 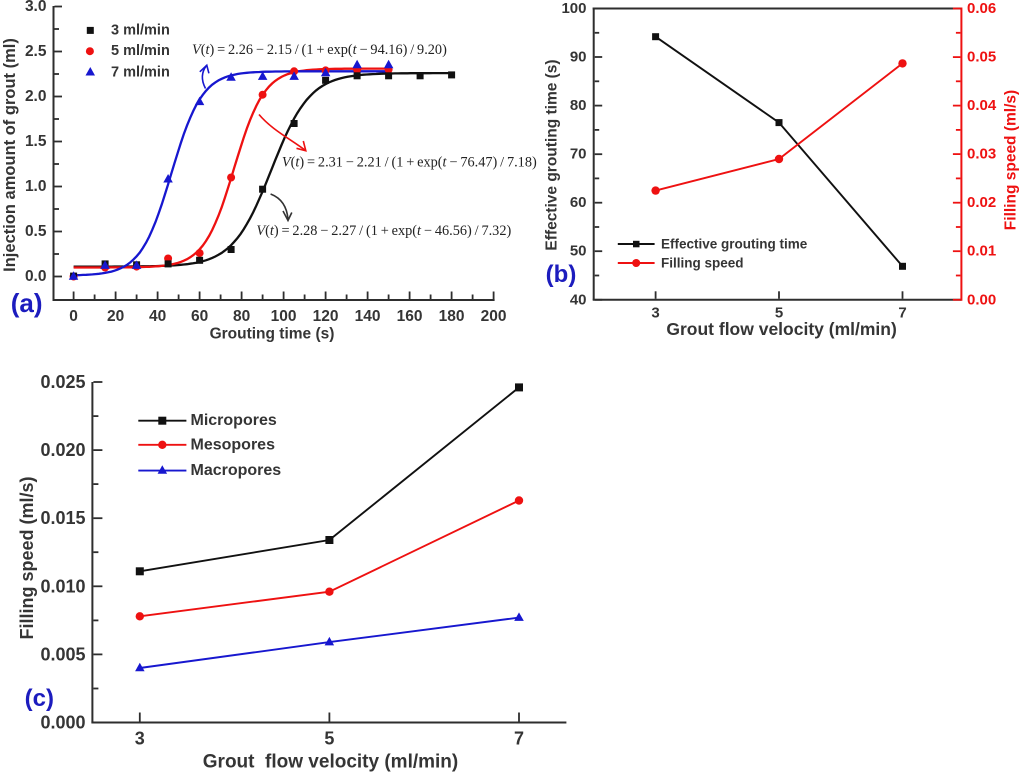 I want to click on svg-text: Micropores, so click(x=234, y=420).